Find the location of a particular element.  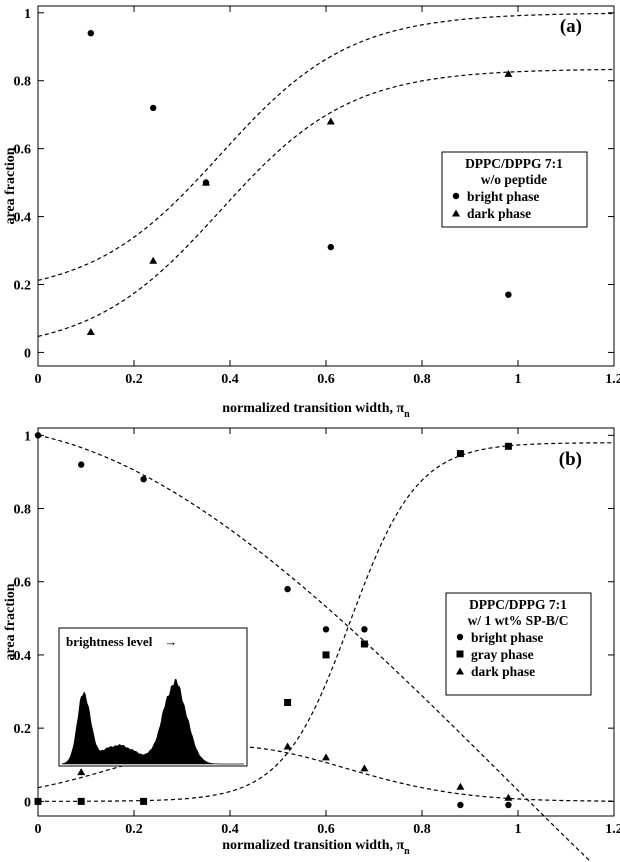

legend-box-b is located at coordinates (518, 644).